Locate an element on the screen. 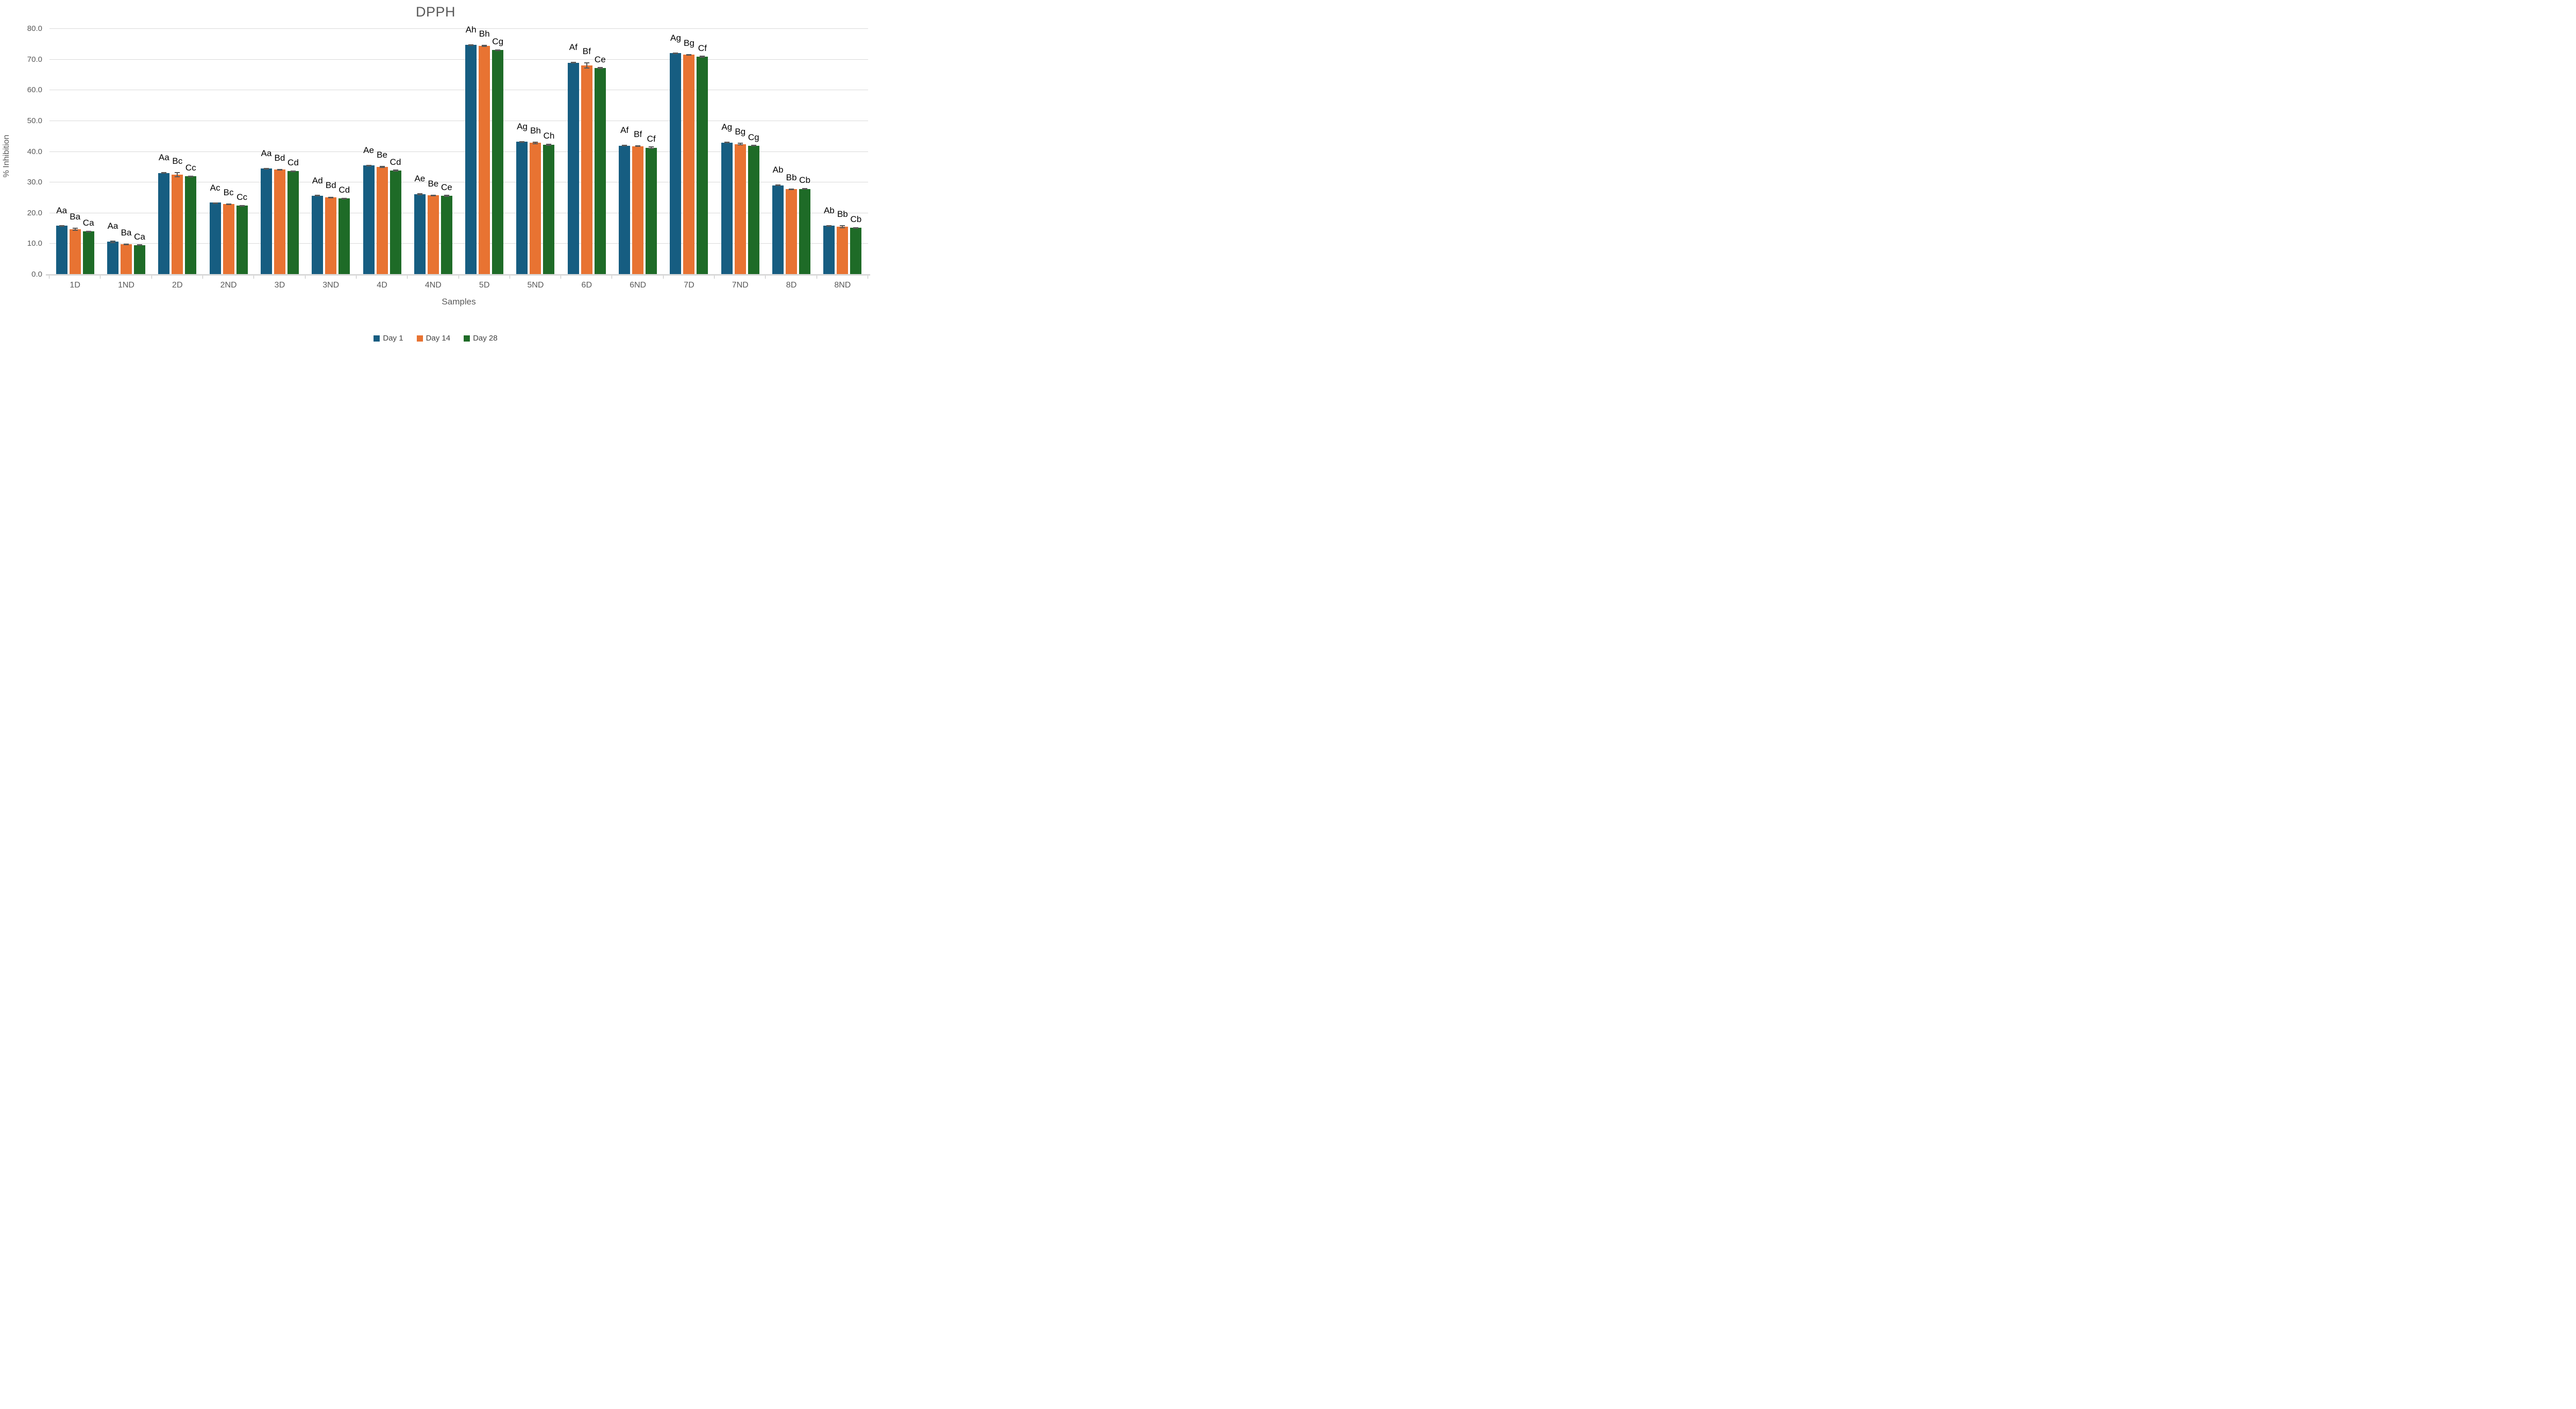 This screenshot has height=1409, width=2576. bar-group: Ah Bh Cg is located at coordinates (485, 150).